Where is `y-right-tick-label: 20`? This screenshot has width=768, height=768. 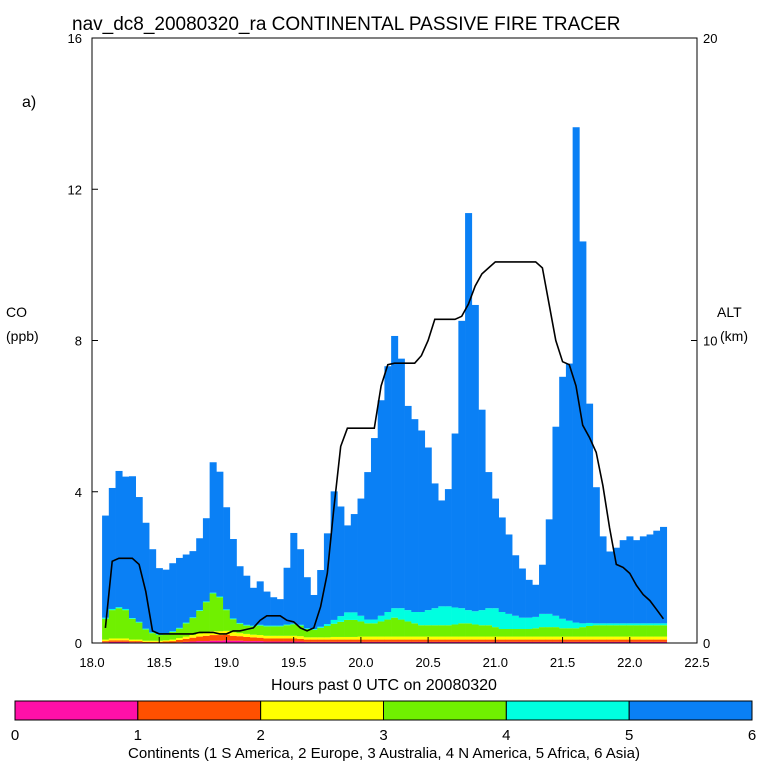
y-right-tick-label: 20 is located at coordinates (710, 38).